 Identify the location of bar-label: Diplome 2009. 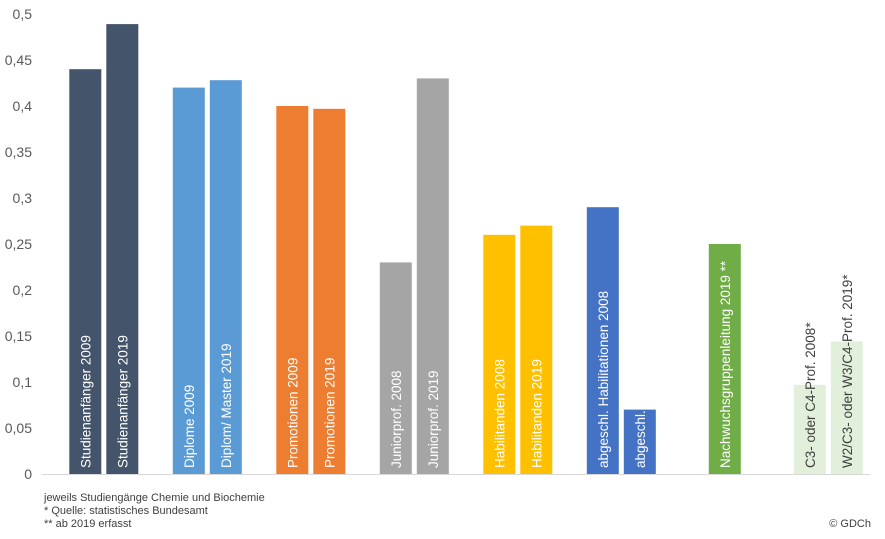
(189, 426).